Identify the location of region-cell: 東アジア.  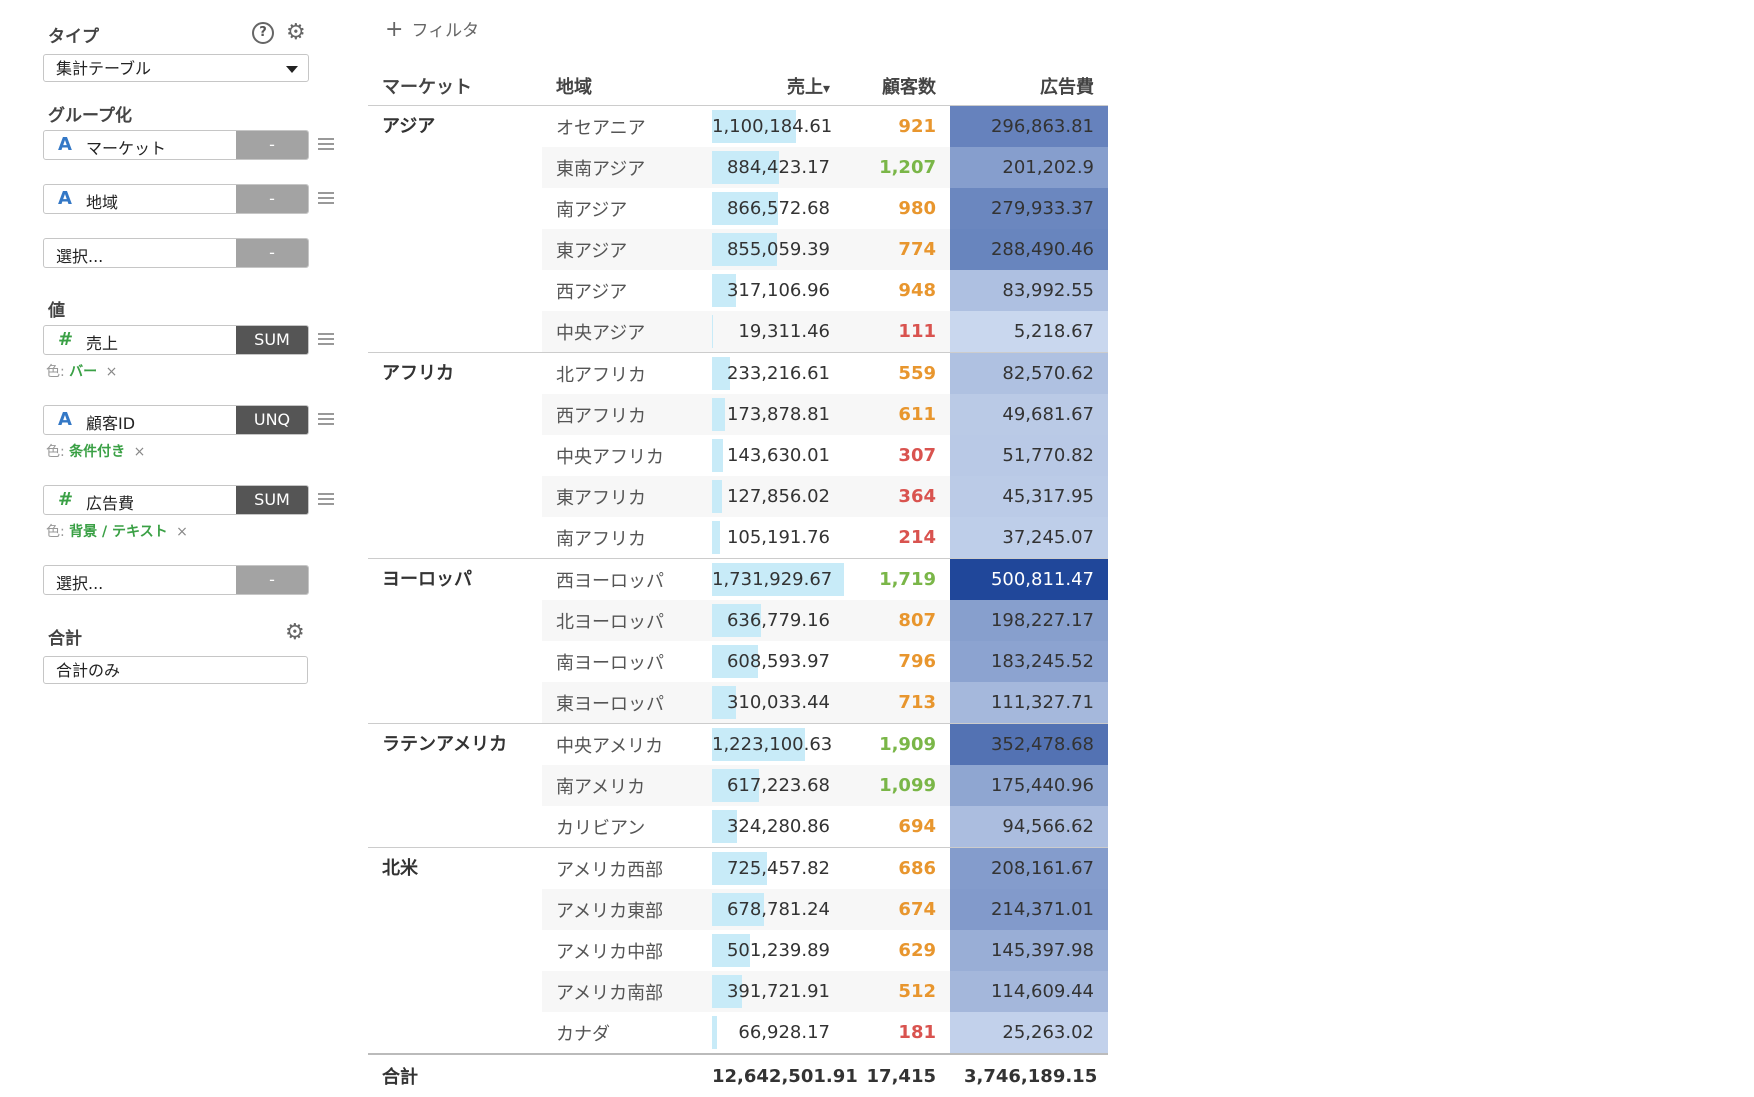
(627, 249).